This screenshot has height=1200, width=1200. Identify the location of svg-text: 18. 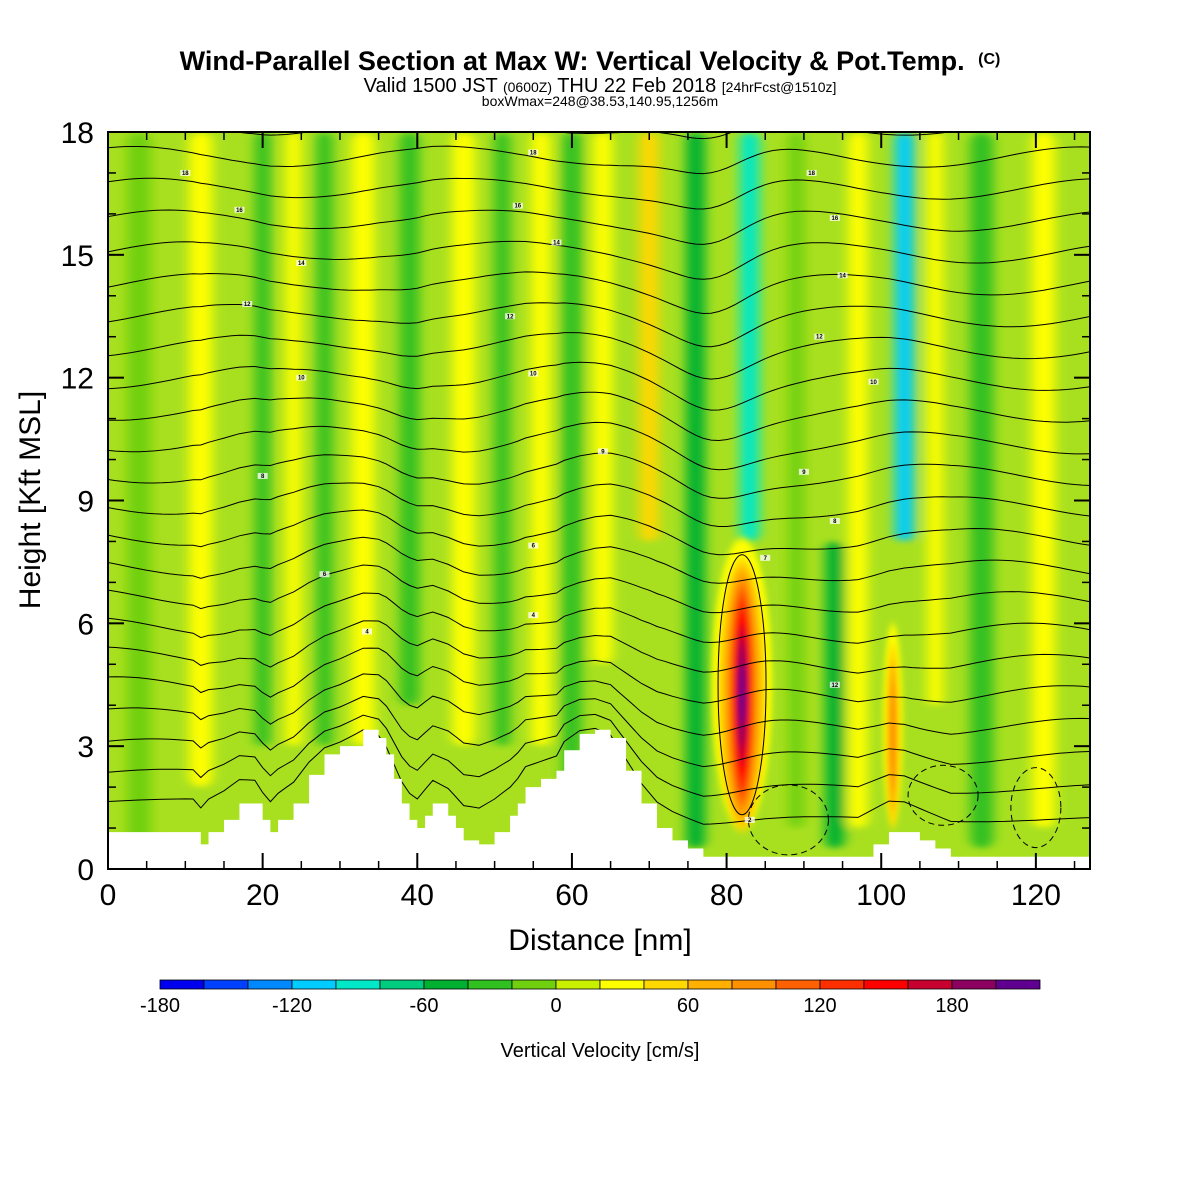
(811, 174).